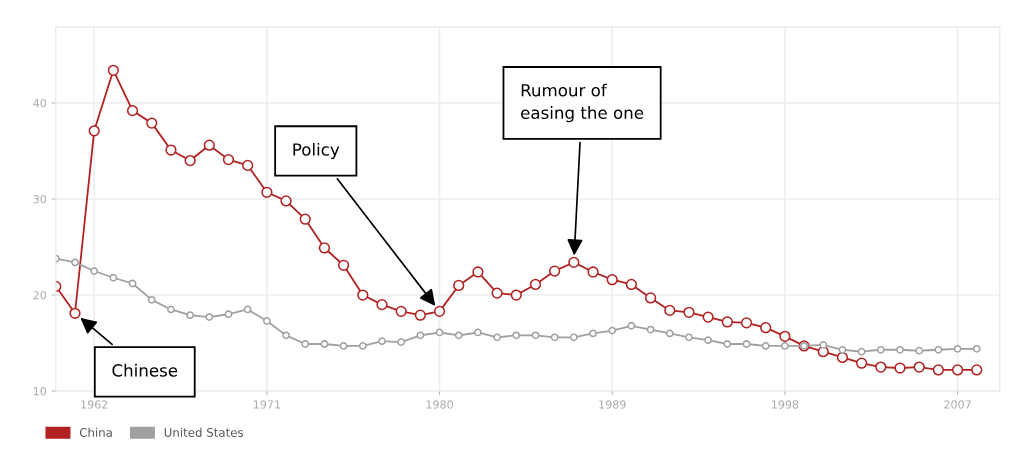 The image size is (1015, 459). Describe the element at coordinates (957, 404) in the screenshot. I see `x-tick-label: 2007` at that location.